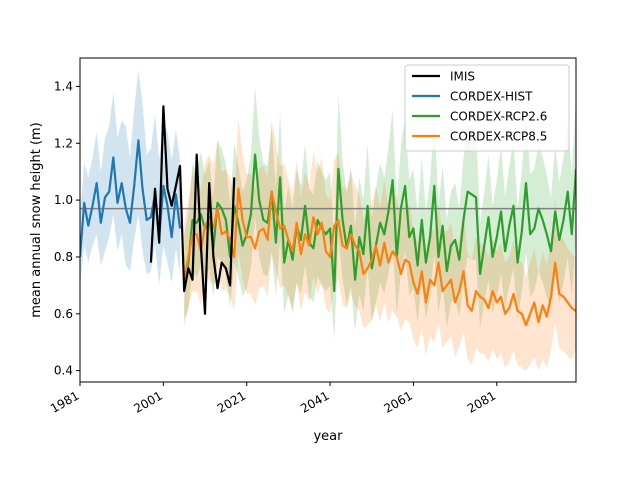  What do you see at coordinates (63, 86) in the screenshot?
I see `y-tick-label: 1.4` at bounding box center [63, 86].